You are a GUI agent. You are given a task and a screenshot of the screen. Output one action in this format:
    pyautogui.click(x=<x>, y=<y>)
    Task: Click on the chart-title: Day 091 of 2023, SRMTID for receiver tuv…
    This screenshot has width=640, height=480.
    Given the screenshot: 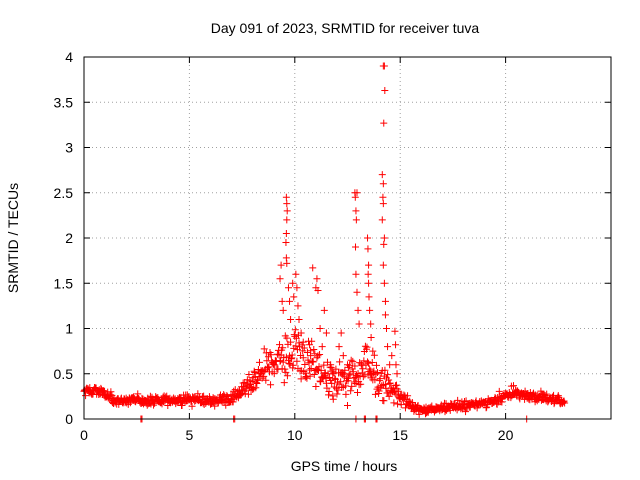 What is the action you would take?
    pyautogui.click(x=345, y=28)
    